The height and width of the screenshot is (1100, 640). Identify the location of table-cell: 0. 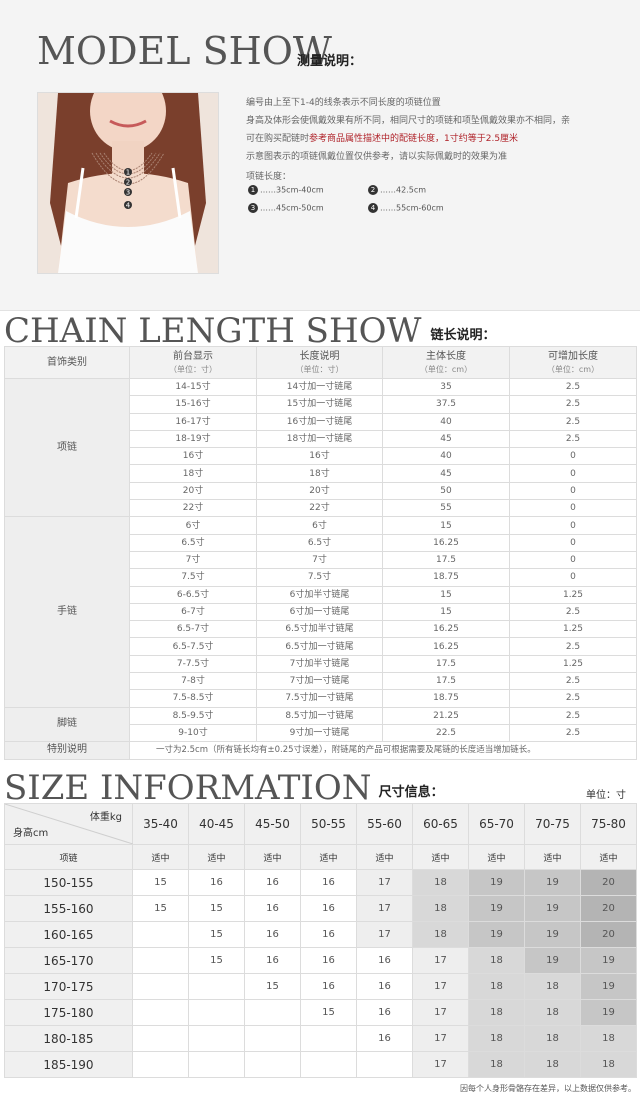
(573, 456).